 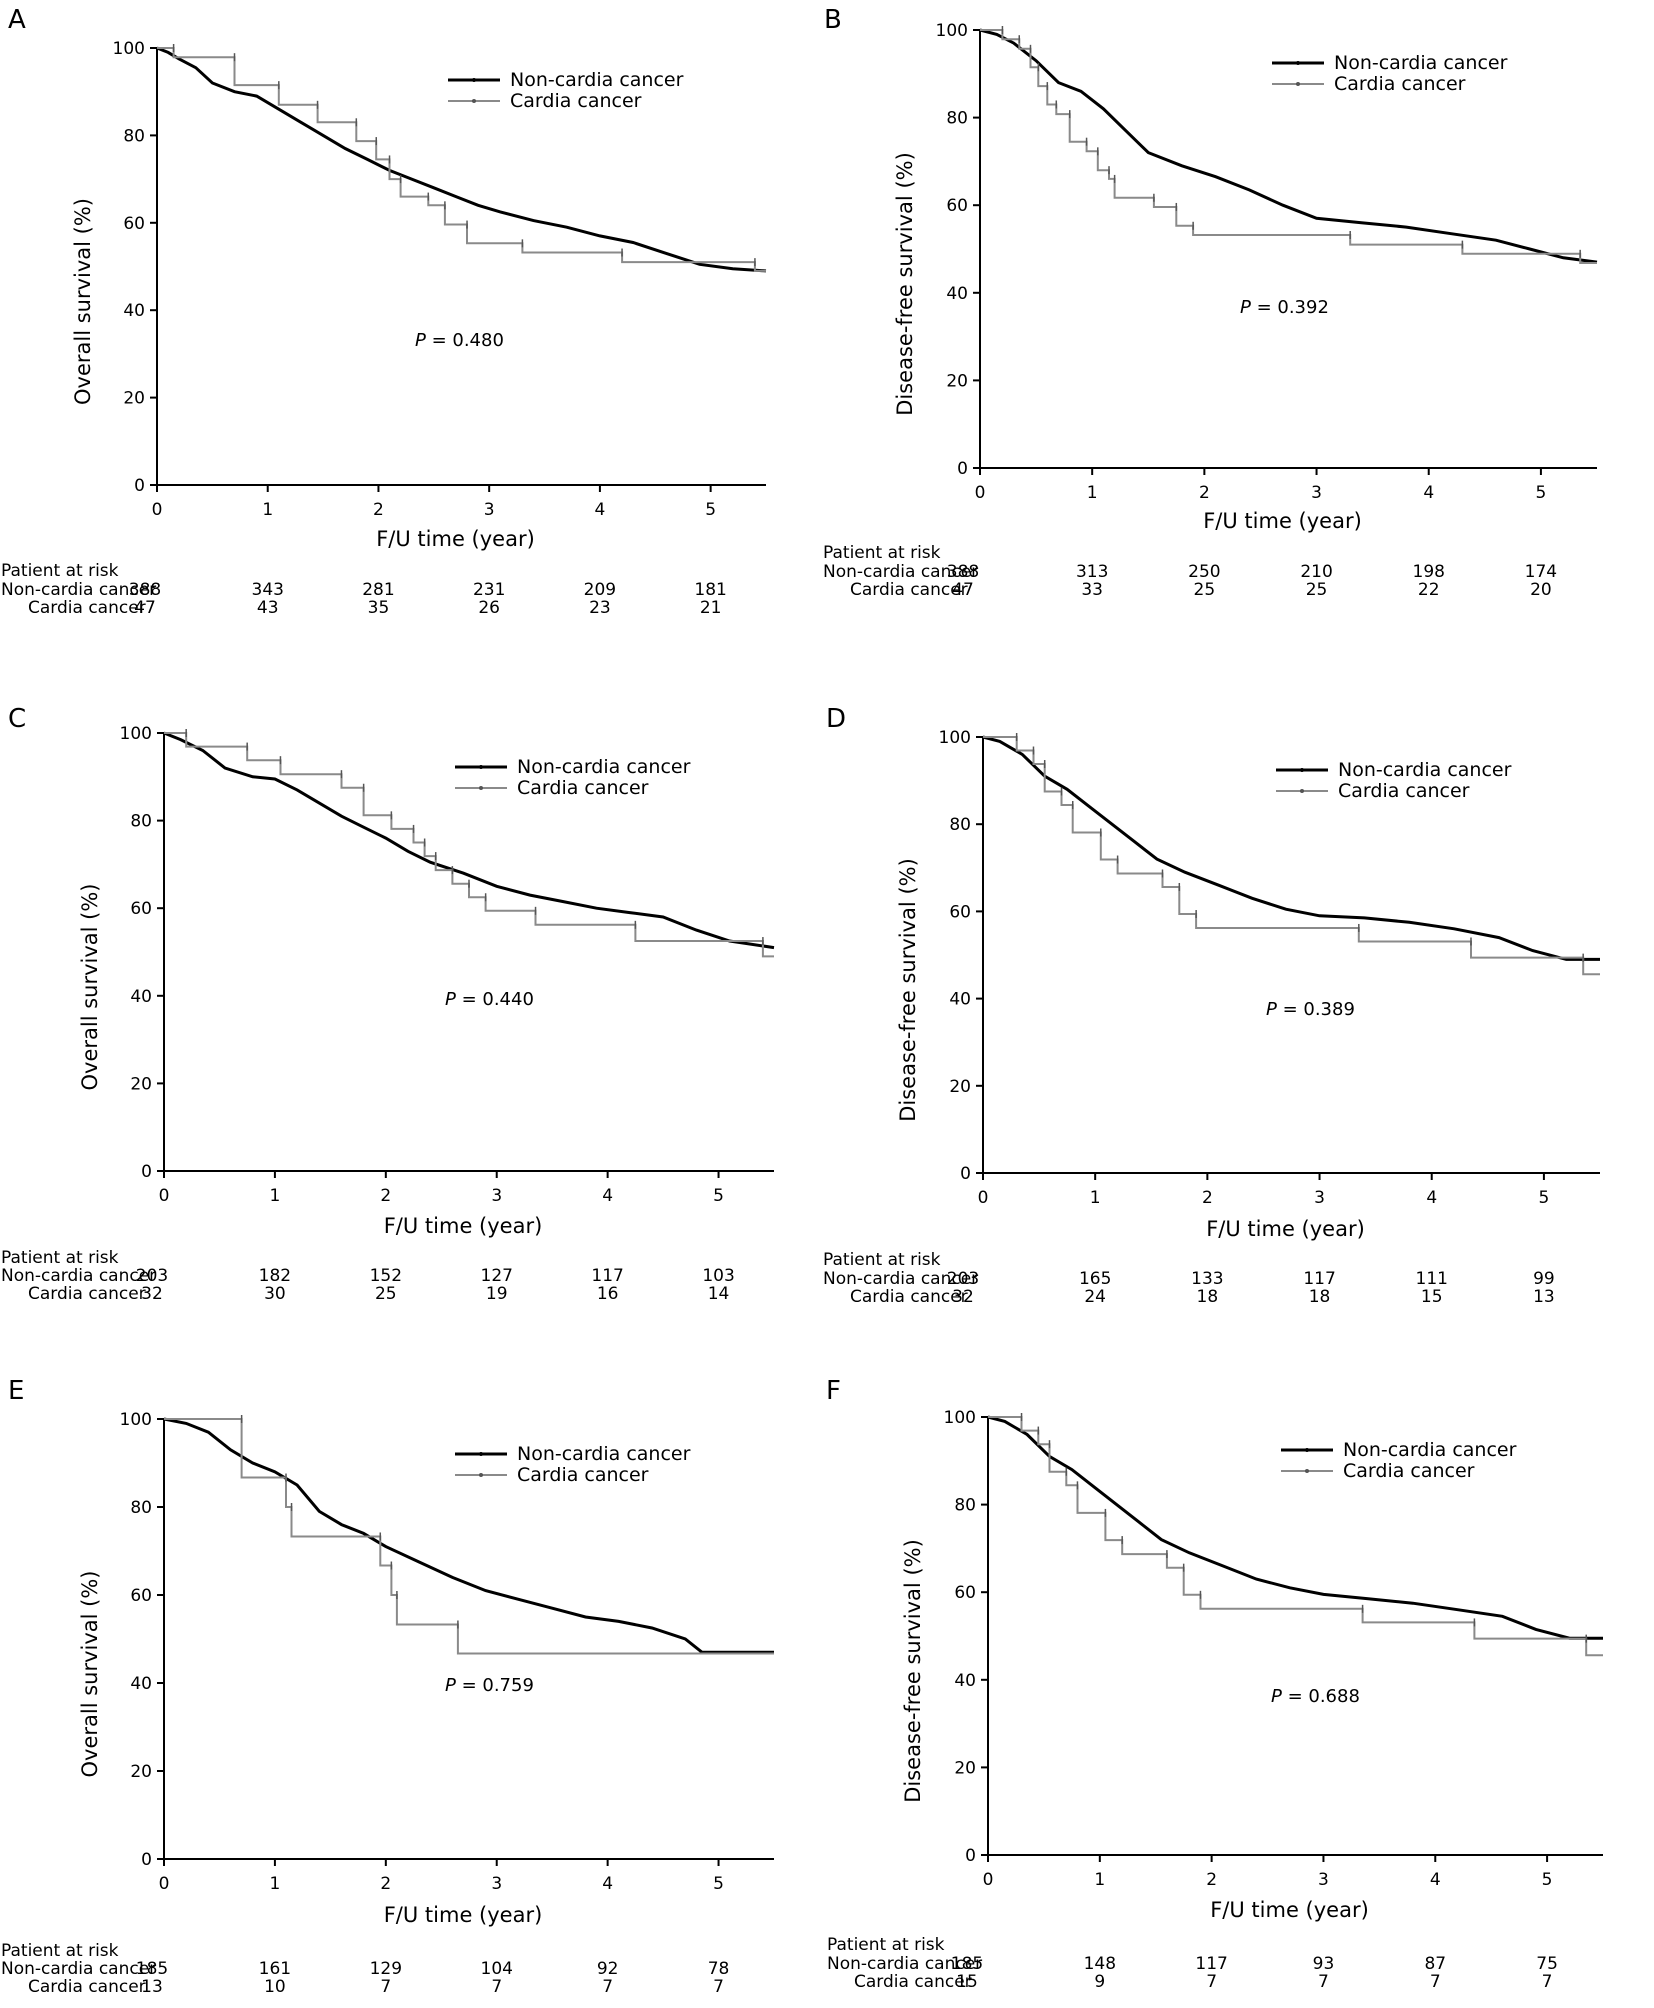 I want to click on at-risk-count: 75, so click(x=1547, y=1964).